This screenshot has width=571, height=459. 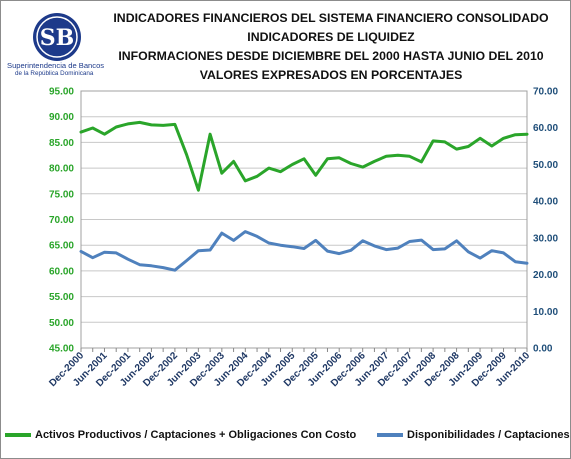 What do you see at coordinates (61, 117) in the screenshot?
I see `y-left-tick-label: 90.00` at bounding box center [61, 117].